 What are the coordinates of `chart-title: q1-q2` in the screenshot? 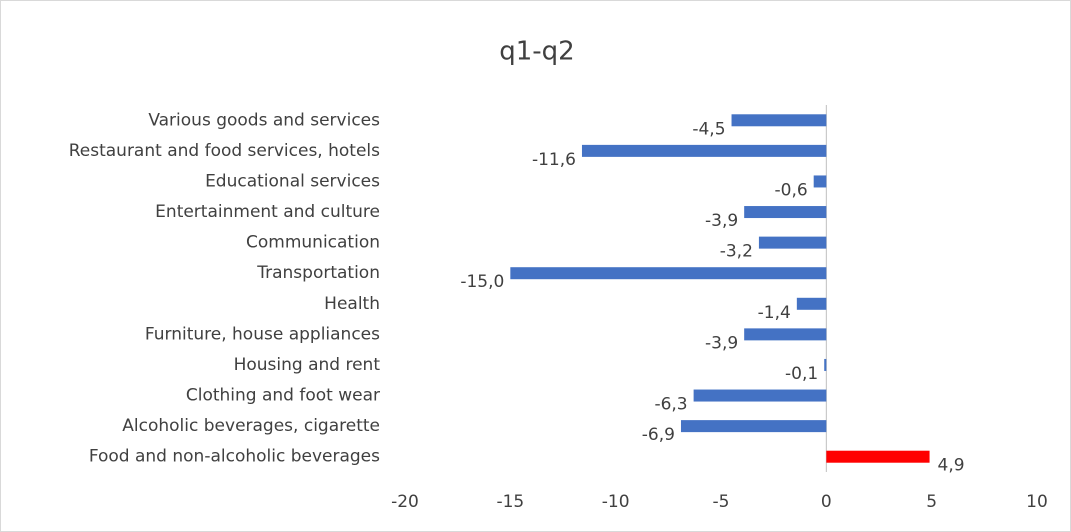 It's located at (536, 52).